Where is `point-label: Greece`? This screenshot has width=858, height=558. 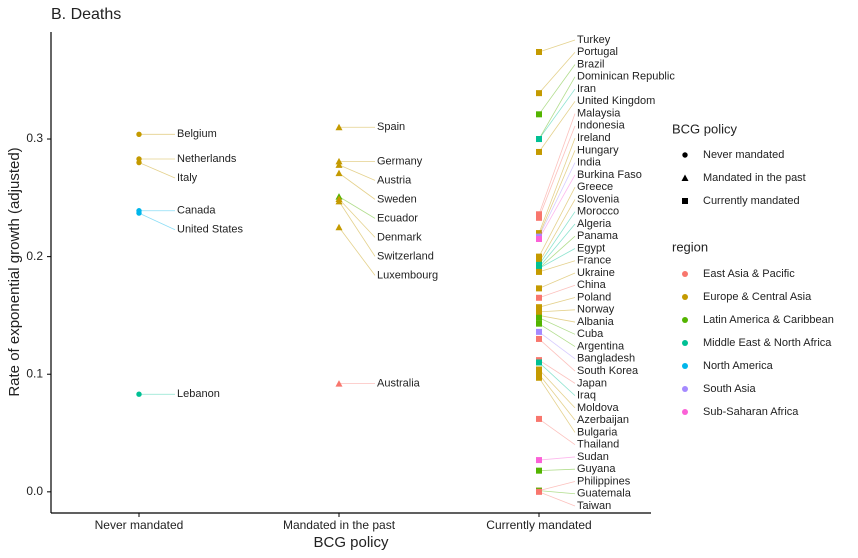 point-label: Greece is located at coordinates (595, 187).